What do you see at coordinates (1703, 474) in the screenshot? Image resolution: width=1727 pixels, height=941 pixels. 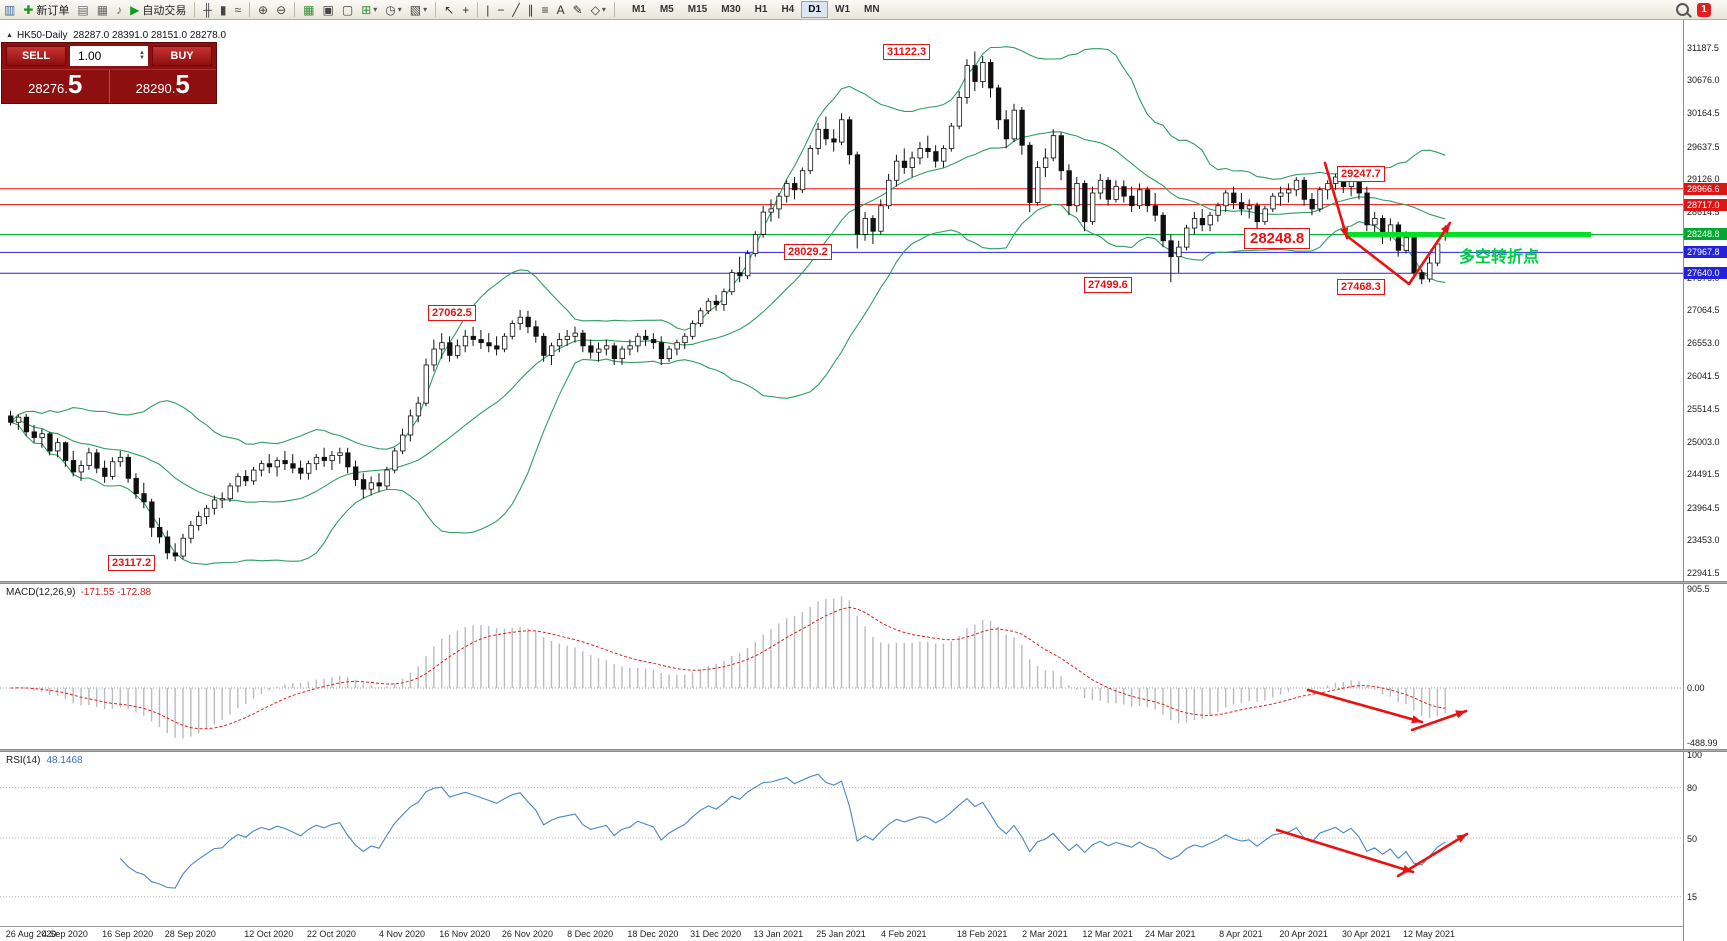 I see `price-tick: 24491.5` at bounding box center [1703, 474].